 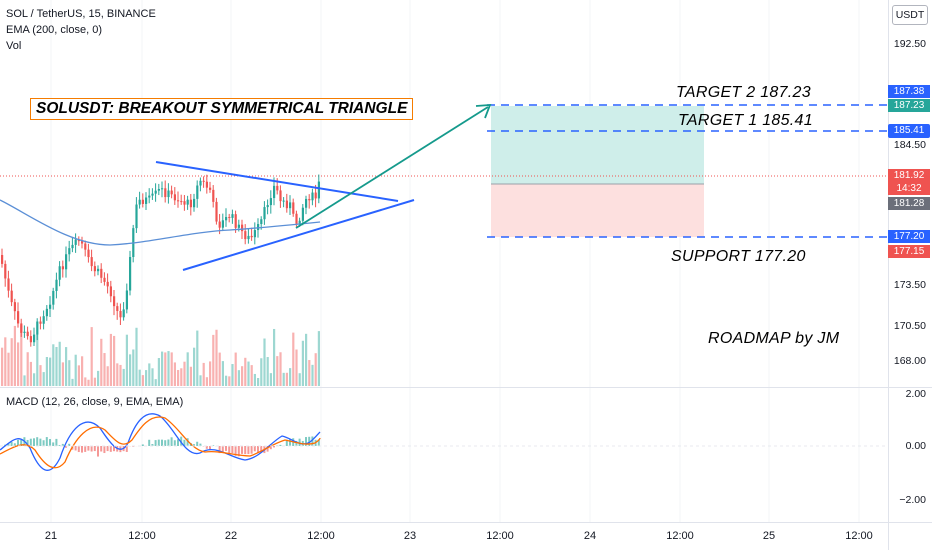 I want to click on symbol-legend: SOL / TetherUS, 15, BINANCE, so click(x=81, y=14).